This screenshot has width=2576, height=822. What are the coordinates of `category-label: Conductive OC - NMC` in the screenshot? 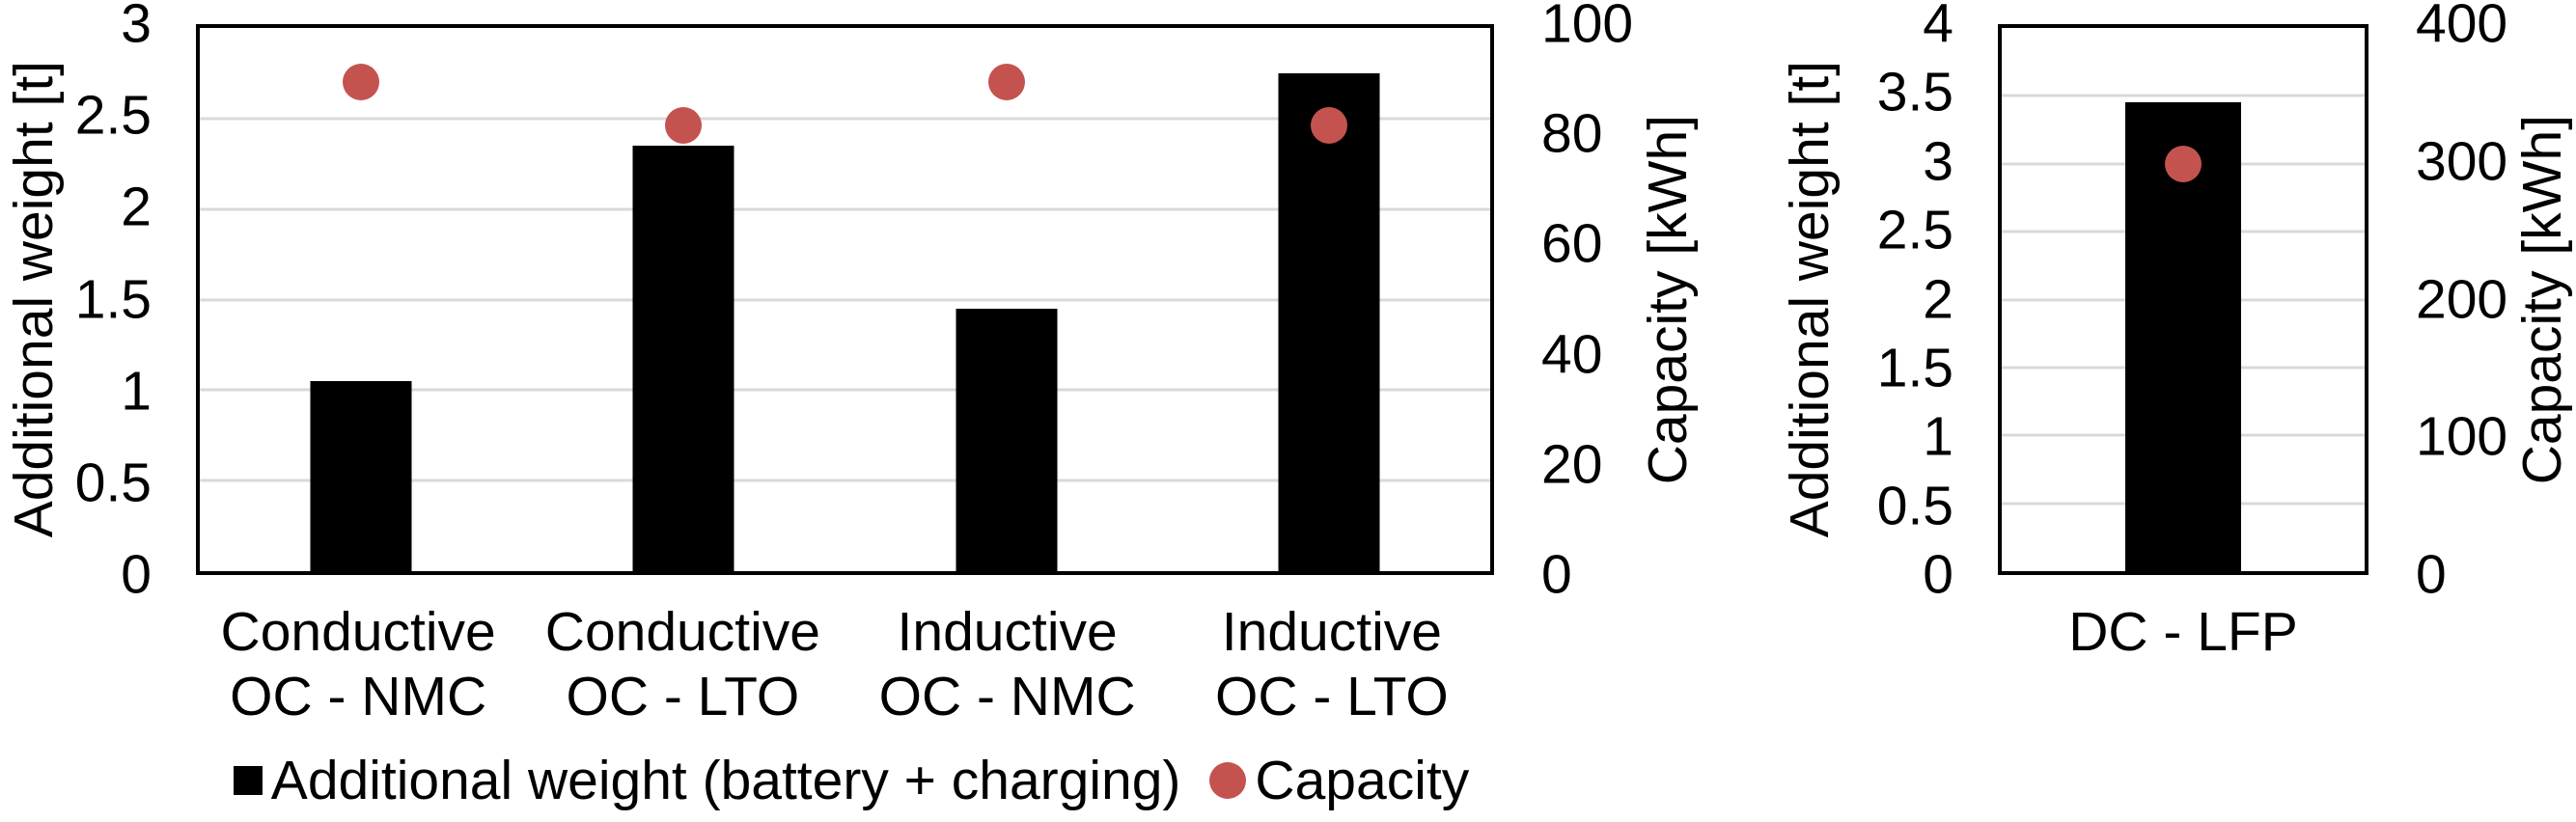 It's located at (358, 664).